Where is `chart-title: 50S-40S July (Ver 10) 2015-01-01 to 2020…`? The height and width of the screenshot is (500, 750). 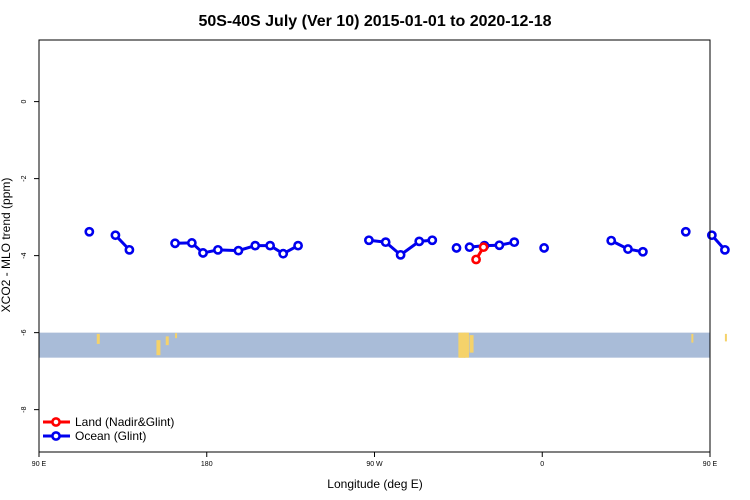
chart-title: 50S-40S July (Ver 10) 2015-01-01 to 2020… is located at coordinates (374, 21).